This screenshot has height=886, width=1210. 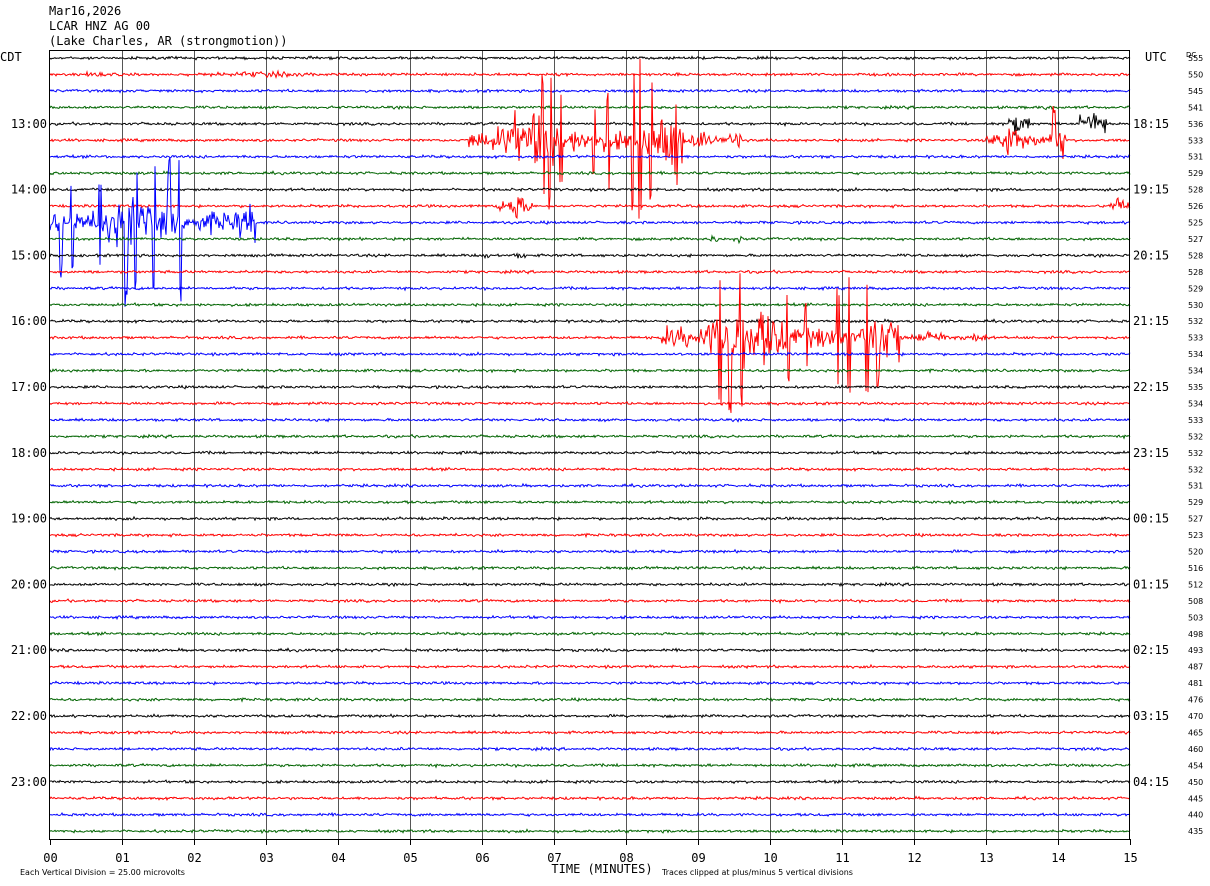 I want to click on x-tick-label: 01, so click(x=122, y=858).